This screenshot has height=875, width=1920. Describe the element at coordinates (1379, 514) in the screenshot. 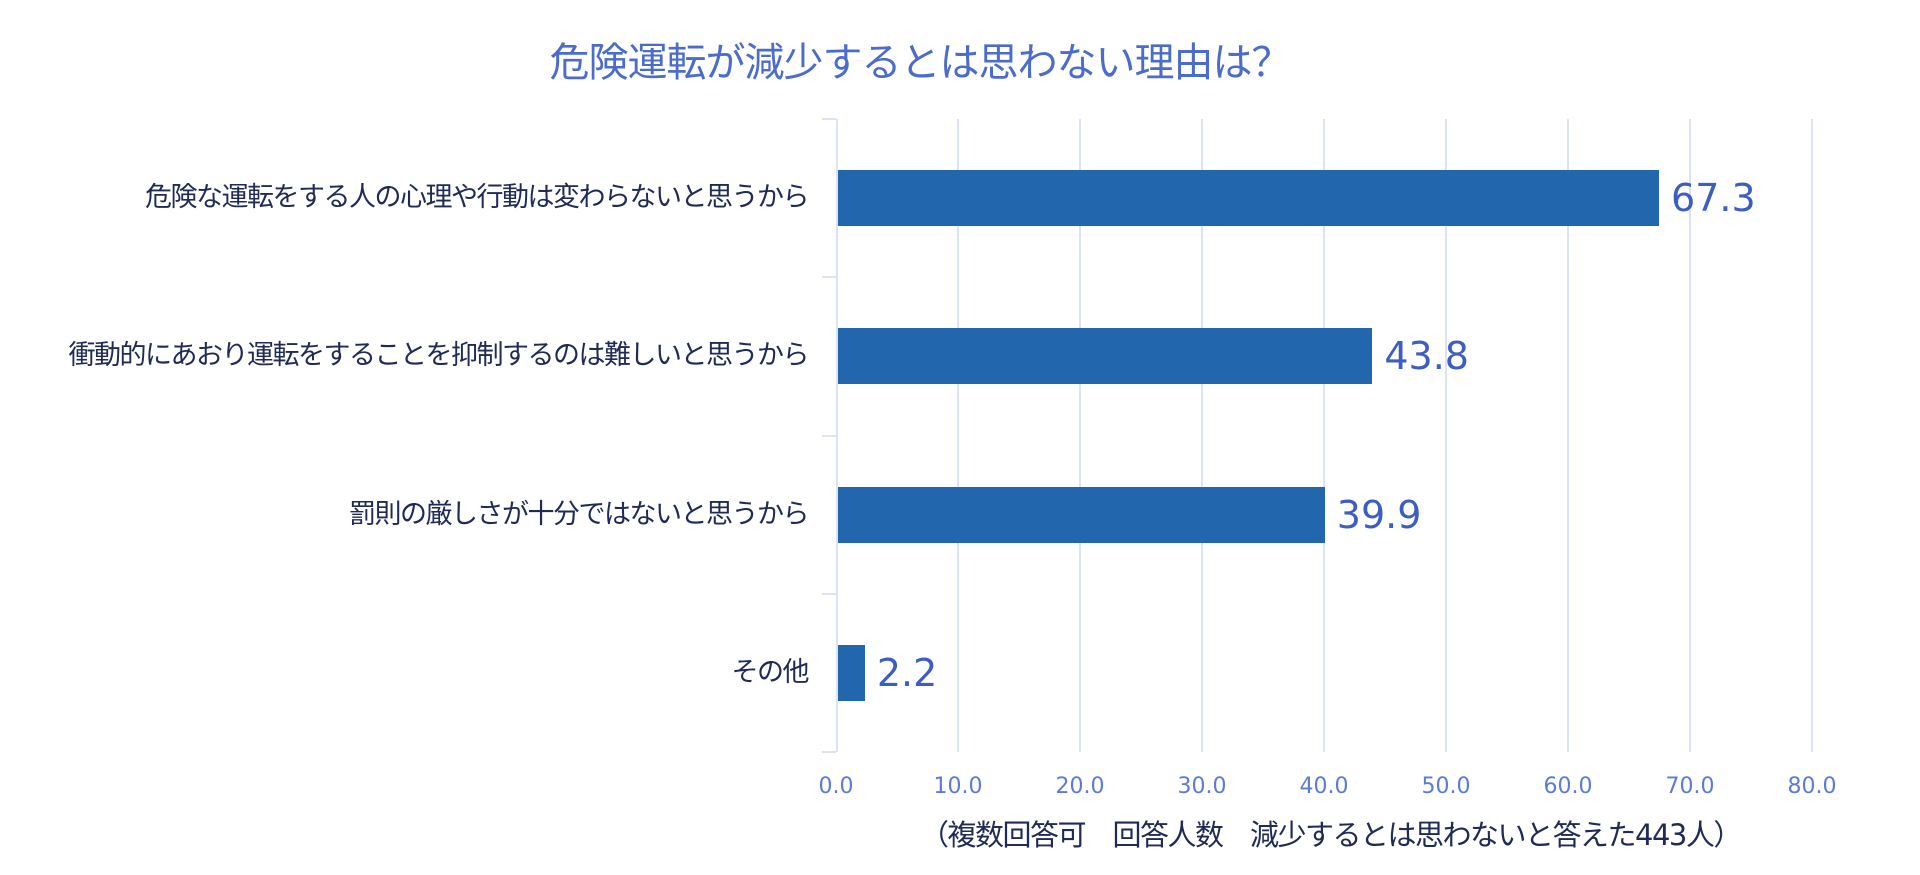

I see `value-label: 39.9` at that location.